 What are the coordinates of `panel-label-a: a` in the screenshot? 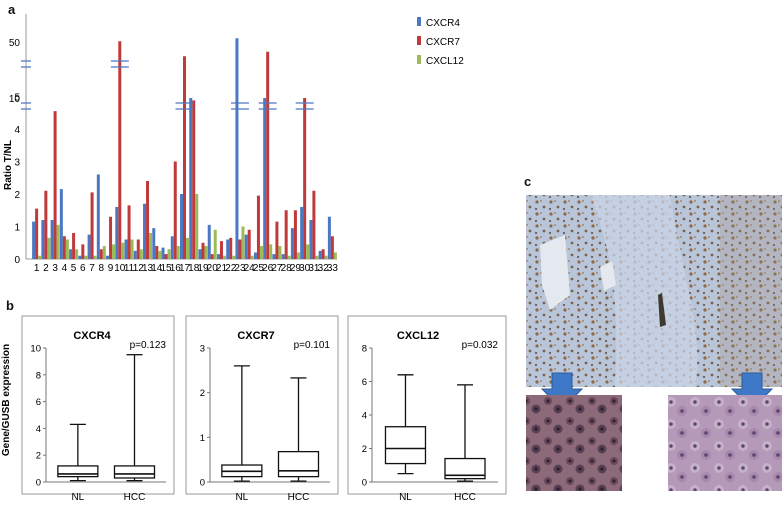 It's located at (12, 9).